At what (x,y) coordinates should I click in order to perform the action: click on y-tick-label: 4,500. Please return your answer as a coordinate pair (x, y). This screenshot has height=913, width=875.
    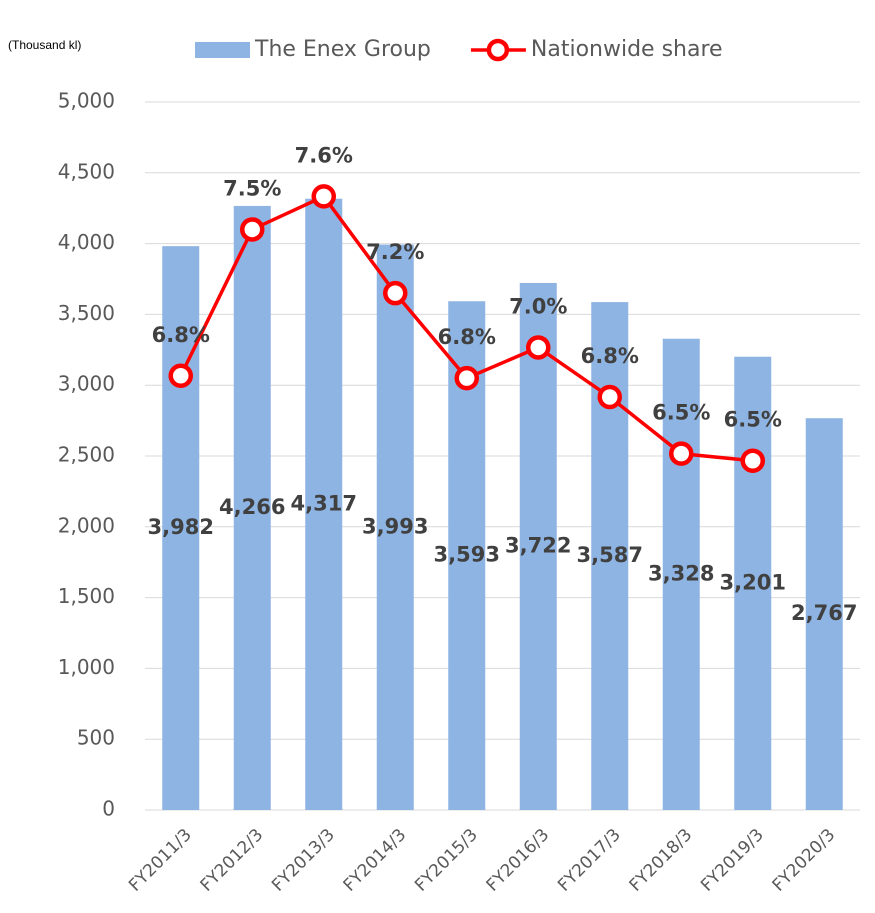
    Looking at the image, I should click on (86, 171).